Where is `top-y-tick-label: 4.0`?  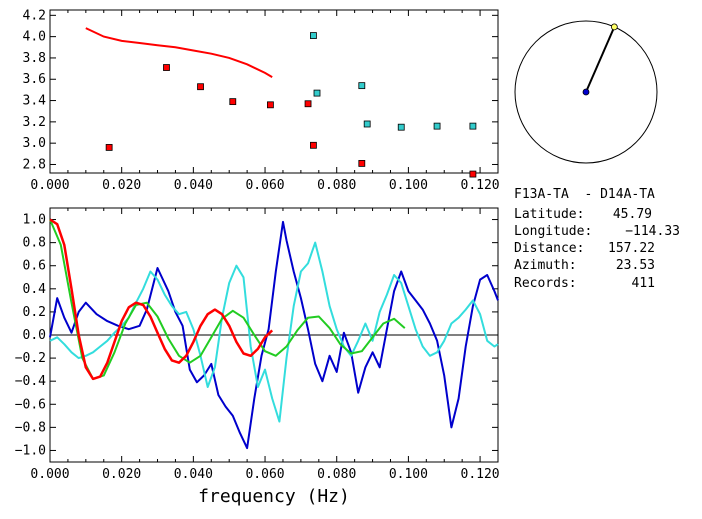 top-y-tick-label: 4.0 is located at coordinates (34, 37).